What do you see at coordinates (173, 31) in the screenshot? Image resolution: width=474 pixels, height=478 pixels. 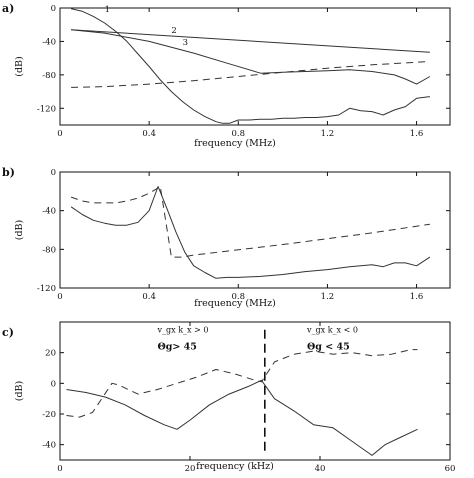 I see `annotation: 2` at bounding box center [173, 31].